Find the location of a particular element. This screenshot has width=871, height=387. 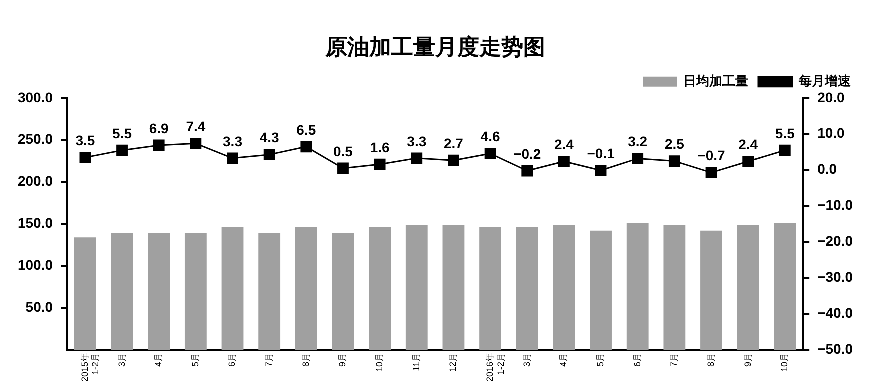

y-tick-label: 300.0 is located at coordinates (36, 97).